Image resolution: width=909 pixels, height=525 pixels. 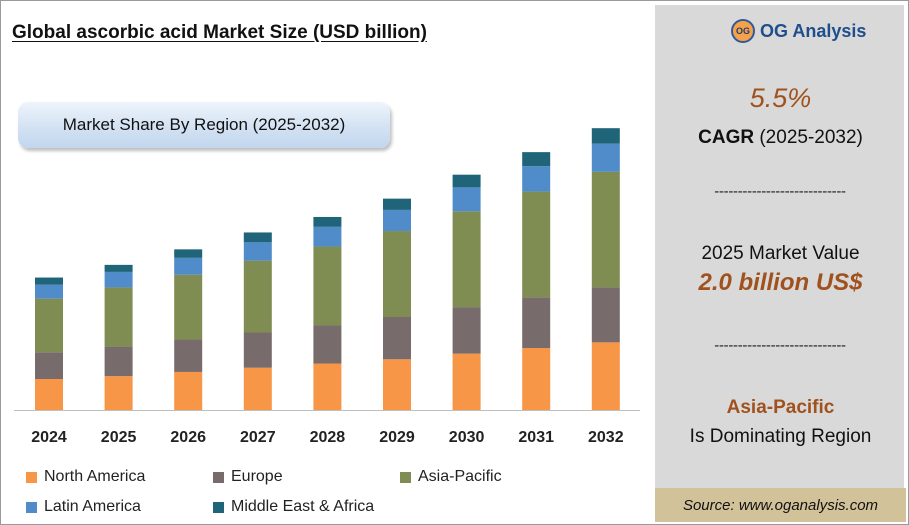 I want to click on legend-item-north-america: North America, so click(x=85, y=477).